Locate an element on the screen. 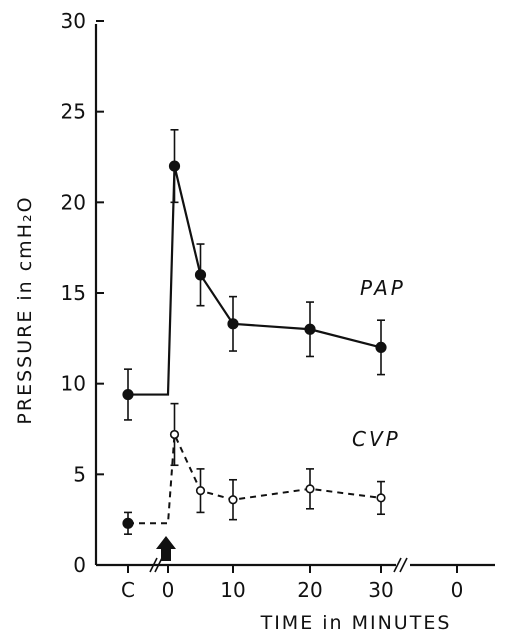 The height and width of the screenshot is (639, 513). x-tick-label-1: 0 is located at coordinates (168, 590).